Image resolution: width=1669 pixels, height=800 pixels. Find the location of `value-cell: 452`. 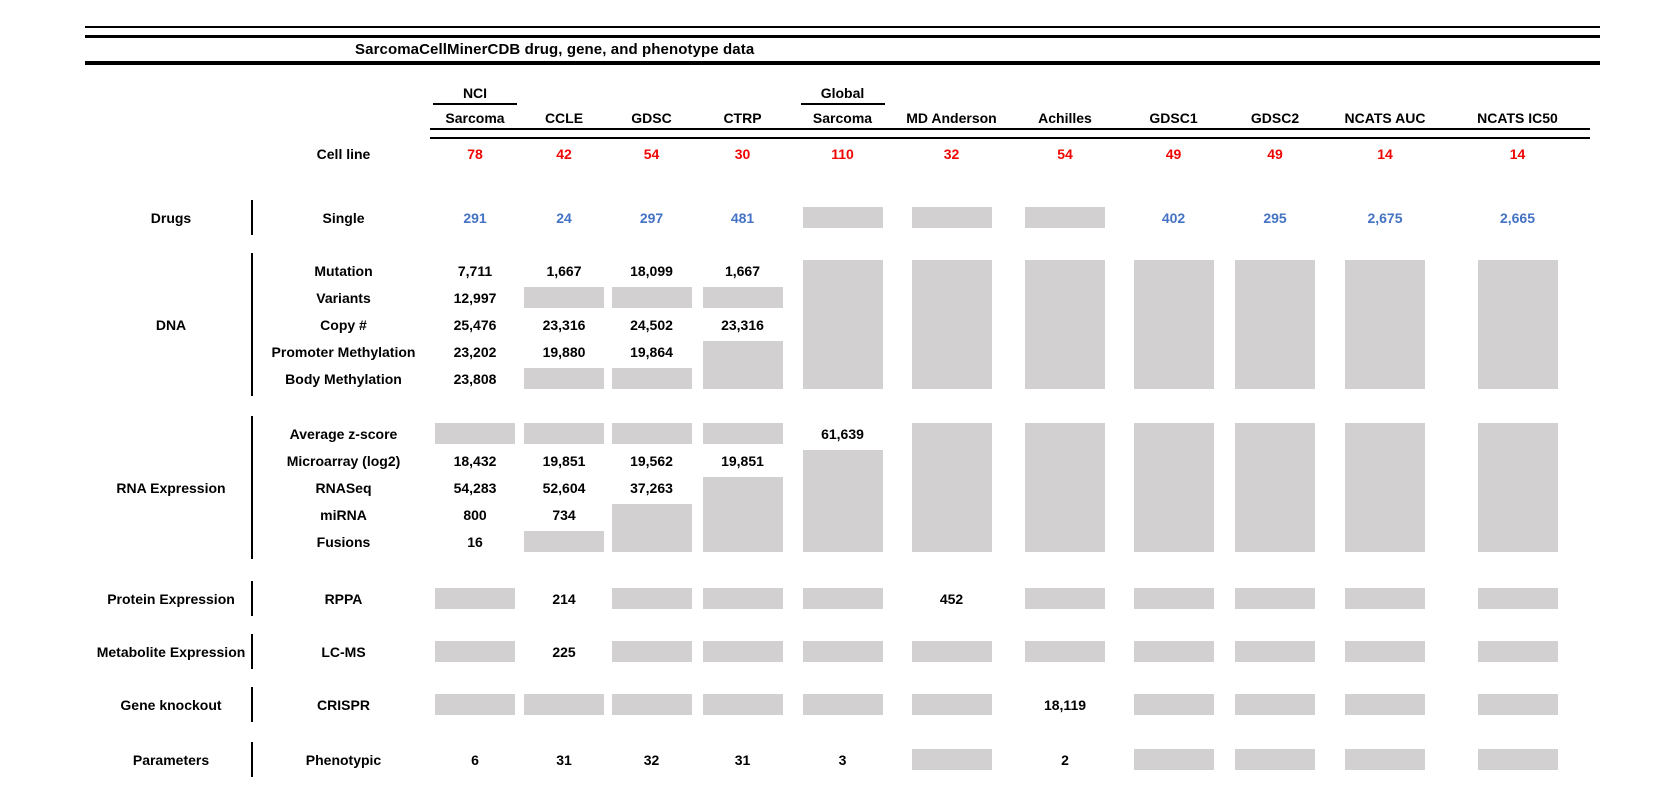

value-cell: 452 is located at coordinates (951, 598).